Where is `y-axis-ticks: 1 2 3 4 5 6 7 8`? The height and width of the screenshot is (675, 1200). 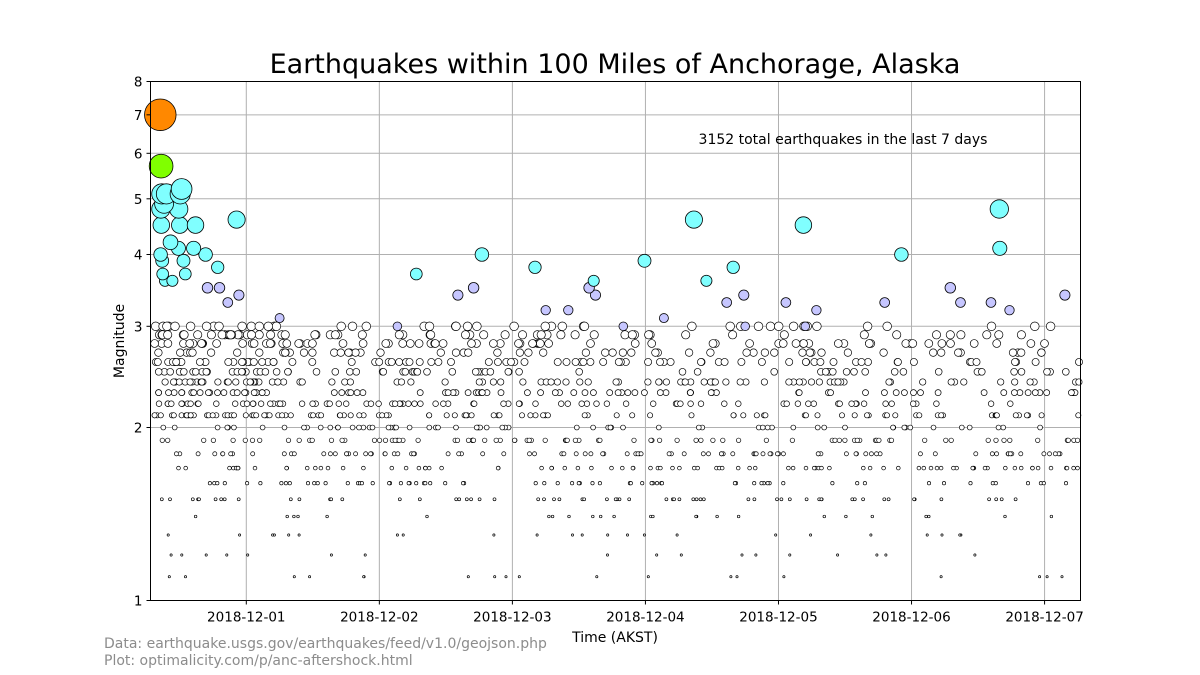
y-axis-ticks: 1 2 3 4 5 6 7 8 is located at coordinates (142, 342).